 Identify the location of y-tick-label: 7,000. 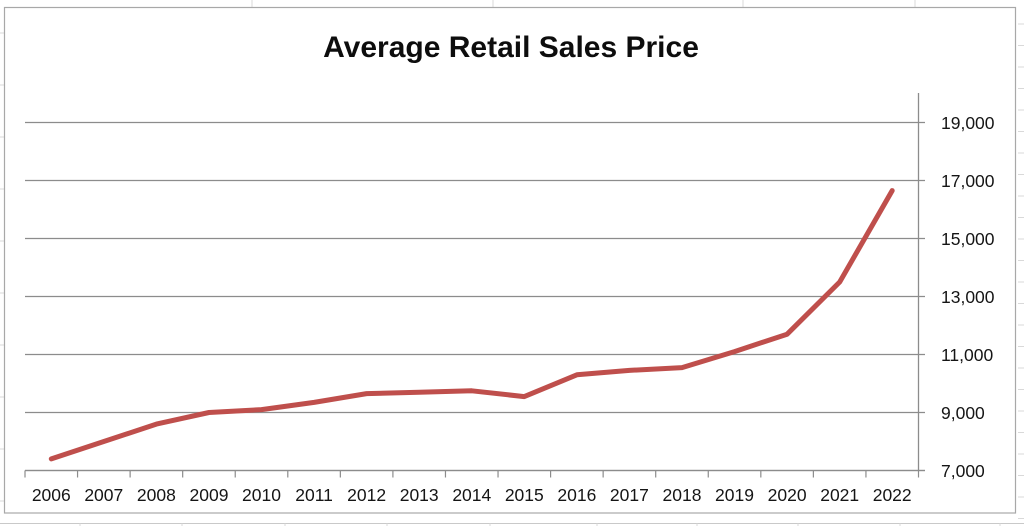
(963, 471).